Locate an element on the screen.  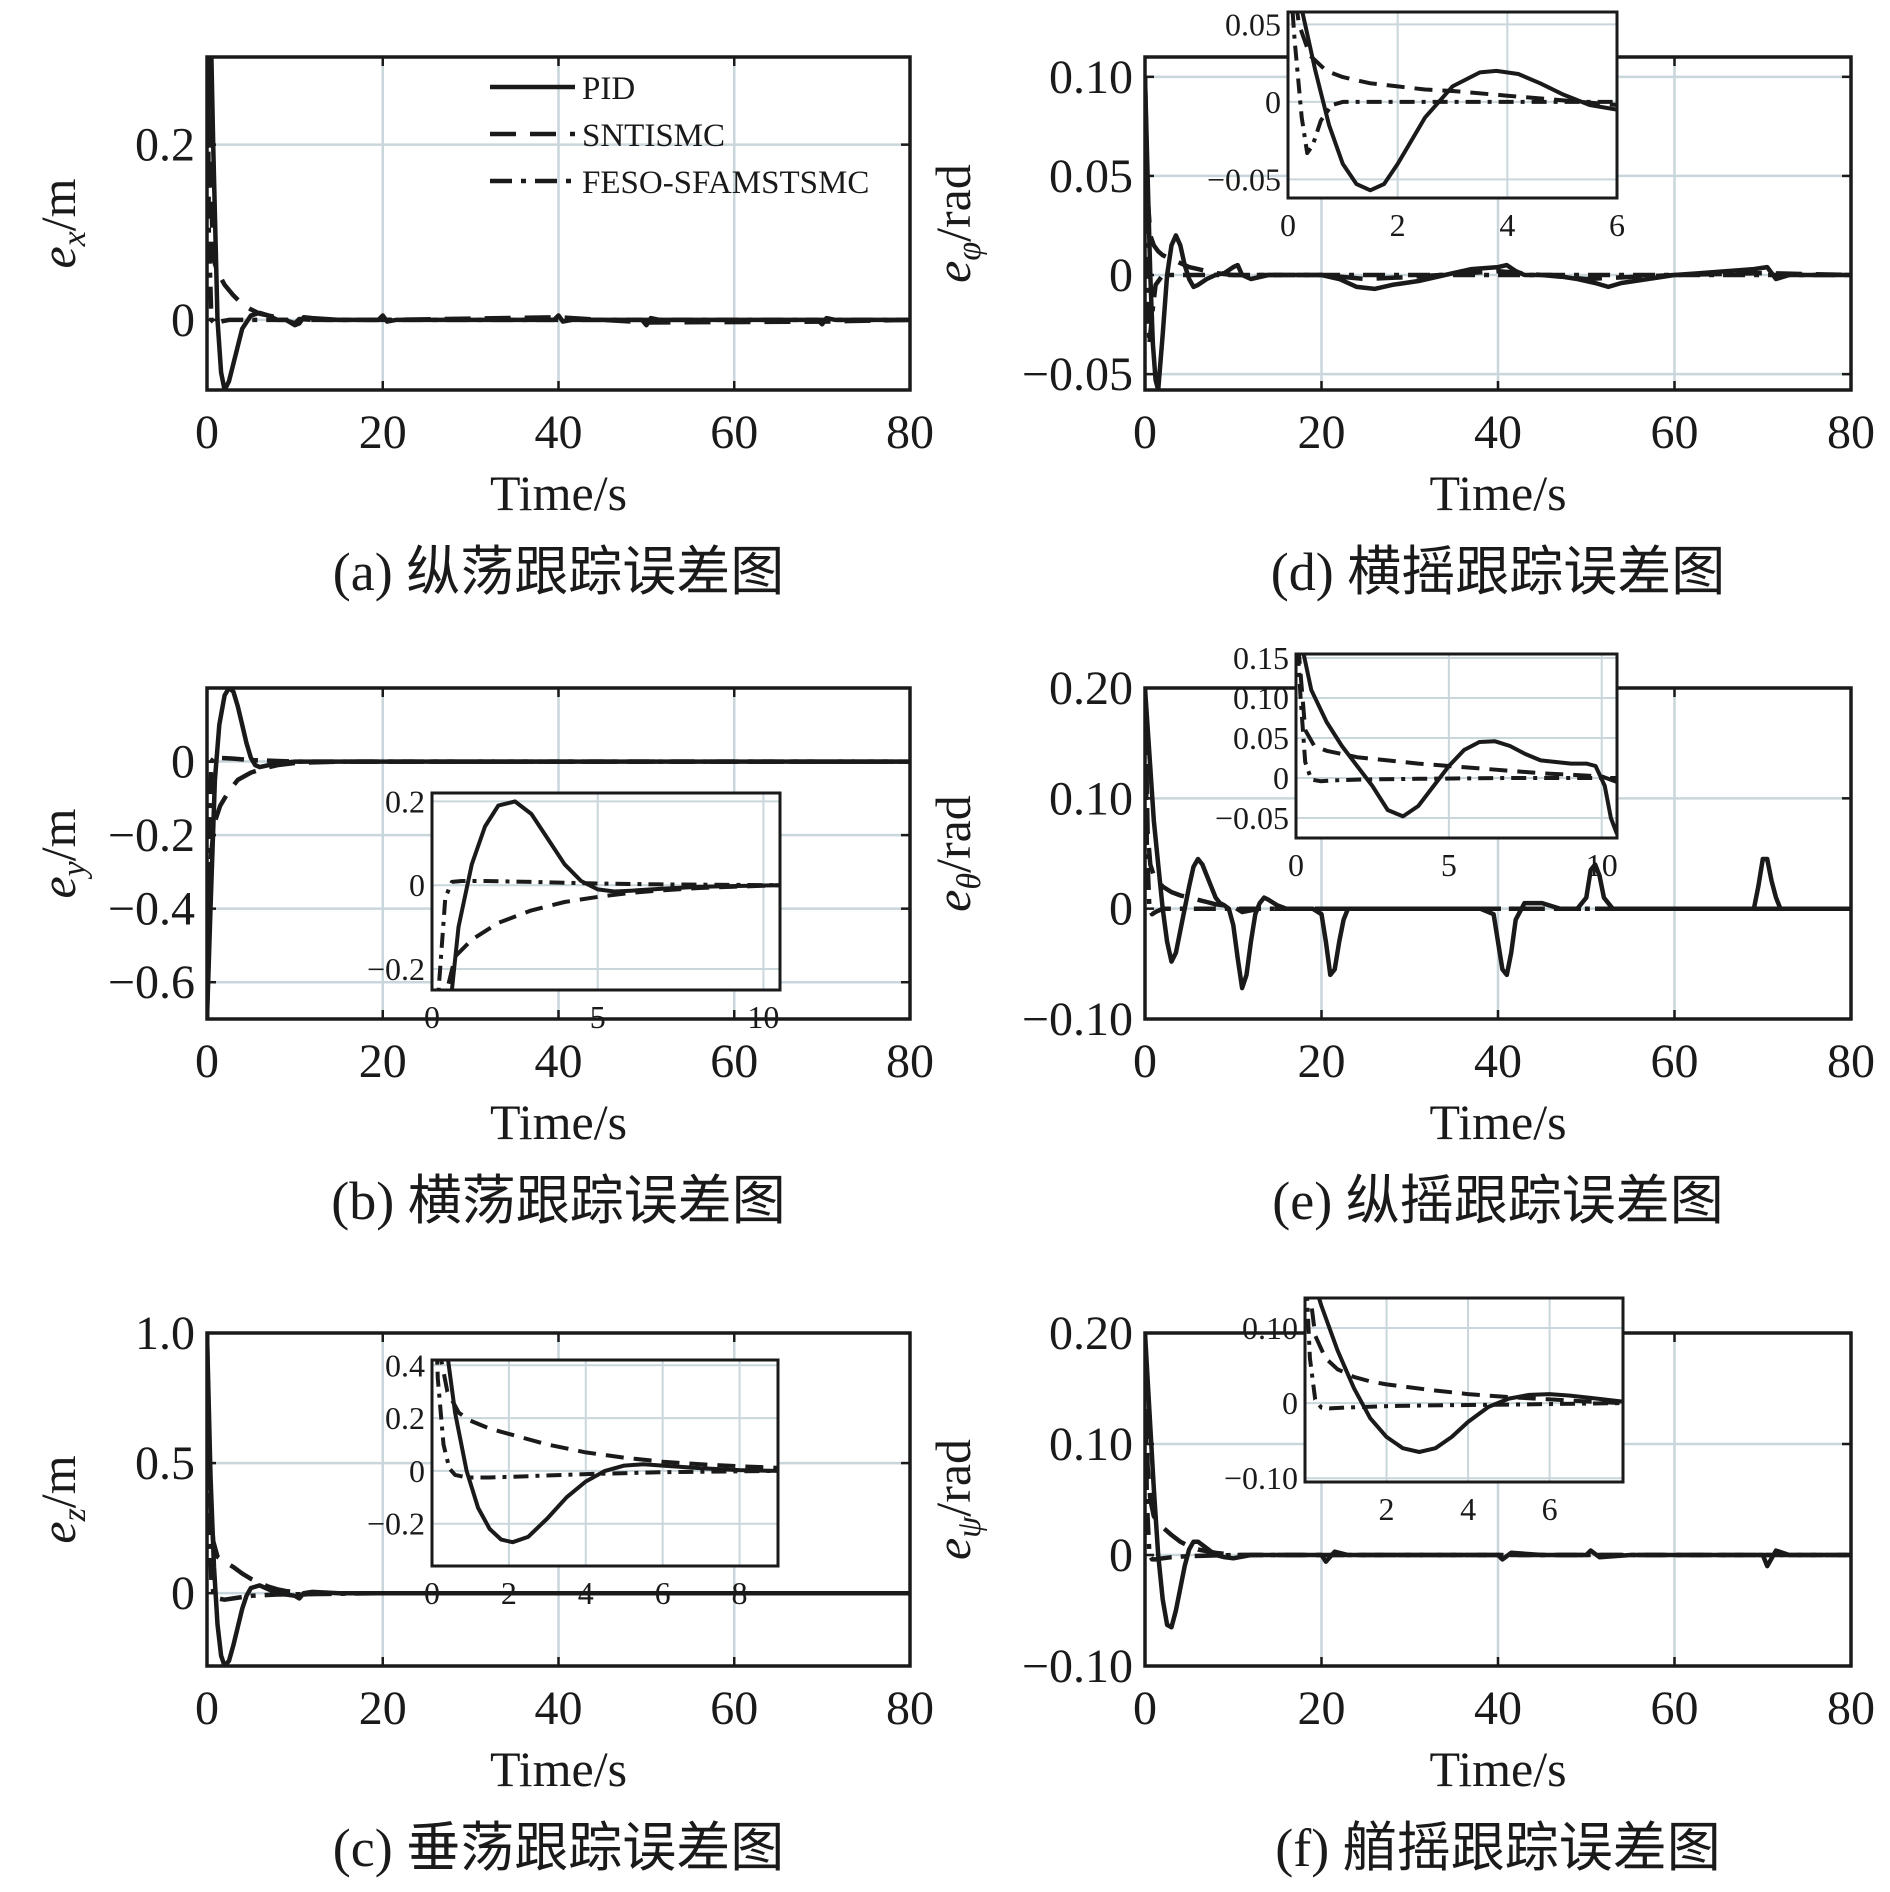
subfigure-caption: (c) 垂荡跟踪误差图 is located at coordinates (558, 1848).